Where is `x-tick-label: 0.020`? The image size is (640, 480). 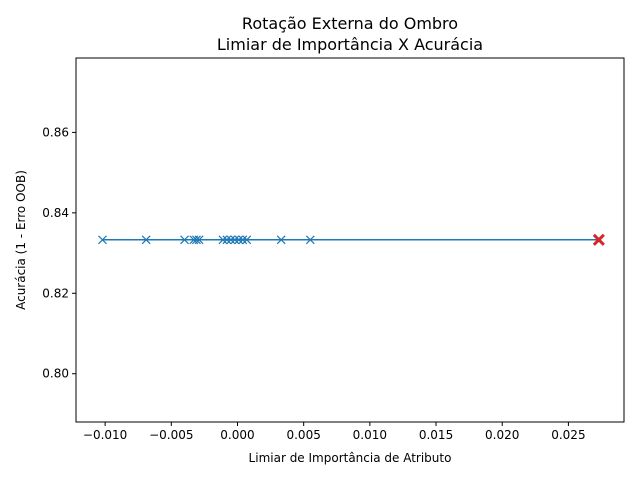
x-tick-label: 0.020 is located at coordinates (502, 435).